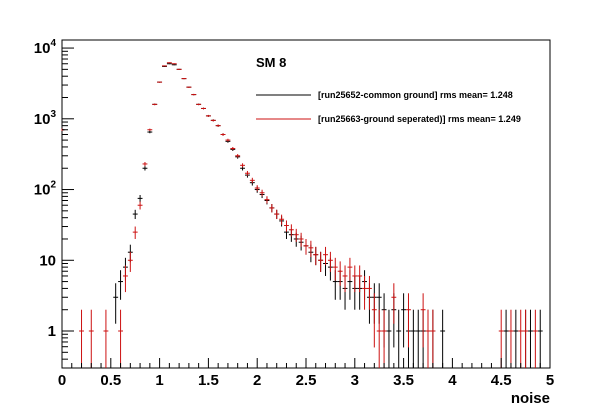 The image size is (611, 411). I want to click on y-tick-label: 10², so click(45, 189).